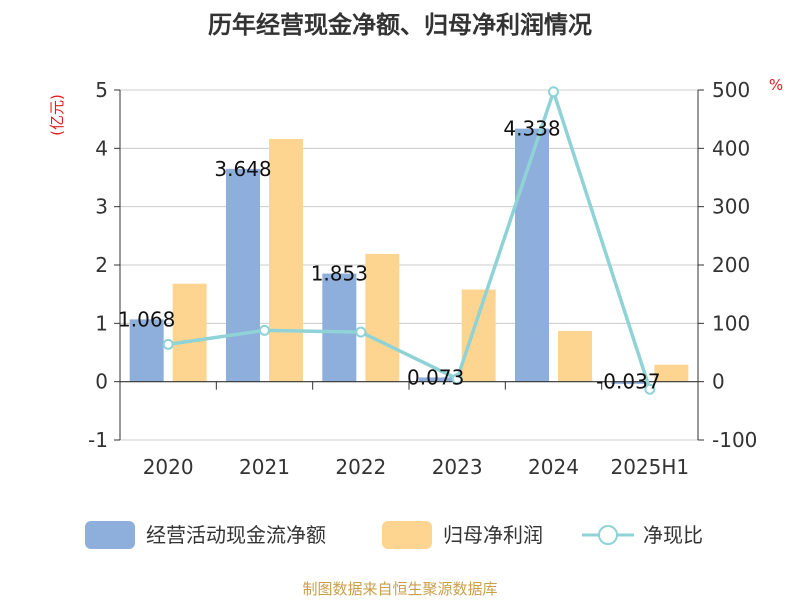 This screenshot has height=600, width=800. Describe the element at coordinates (101, 265) in the screenshot. I see `left-axis-tick-label: 2` at that location.